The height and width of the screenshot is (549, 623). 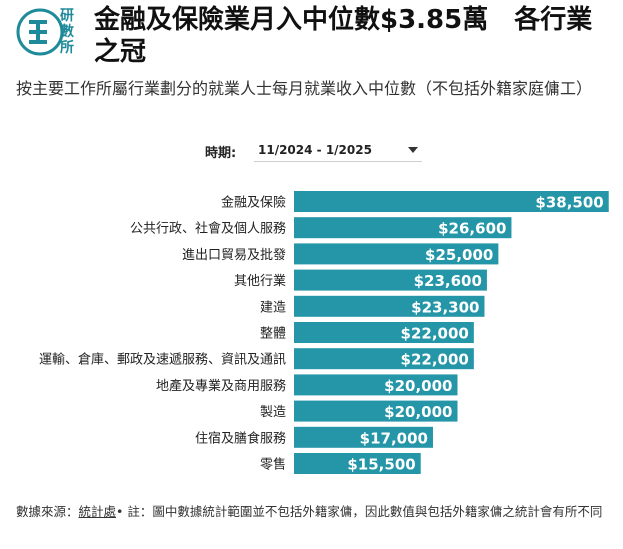 I want to click on category-label: 運輸、倉庫、郵政及速遞服務、資訊及通訊, so click(x=162, y=360).